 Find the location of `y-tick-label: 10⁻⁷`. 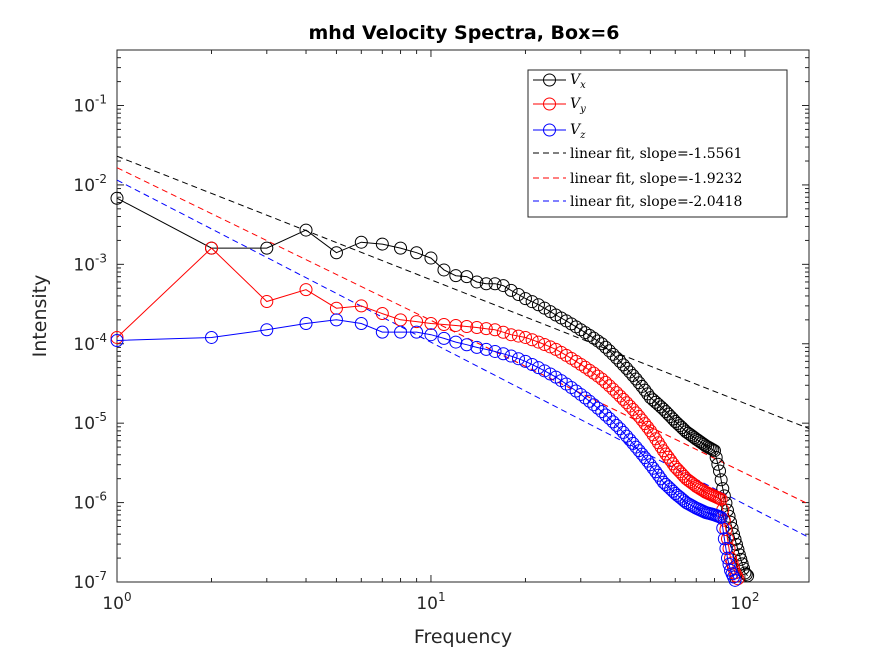

y-tick-label: 10⁻⁷ is located at coordinates (90, 581).